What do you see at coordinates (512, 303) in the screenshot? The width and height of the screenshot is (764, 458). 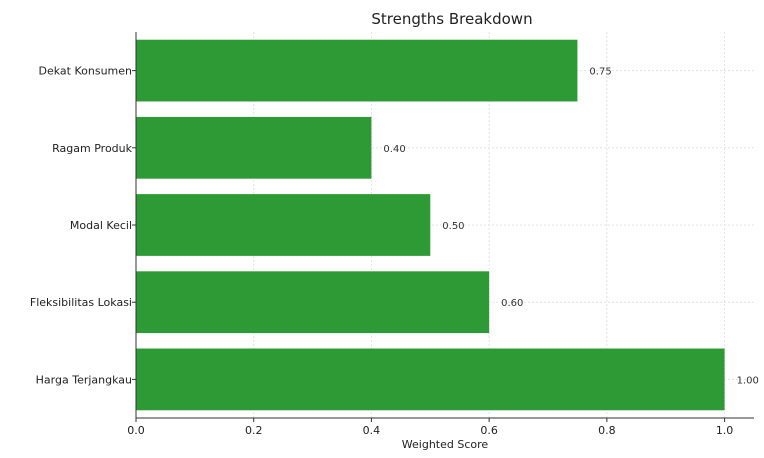 I see `data-label-3: 0.60` at bounding box center [512, 303].